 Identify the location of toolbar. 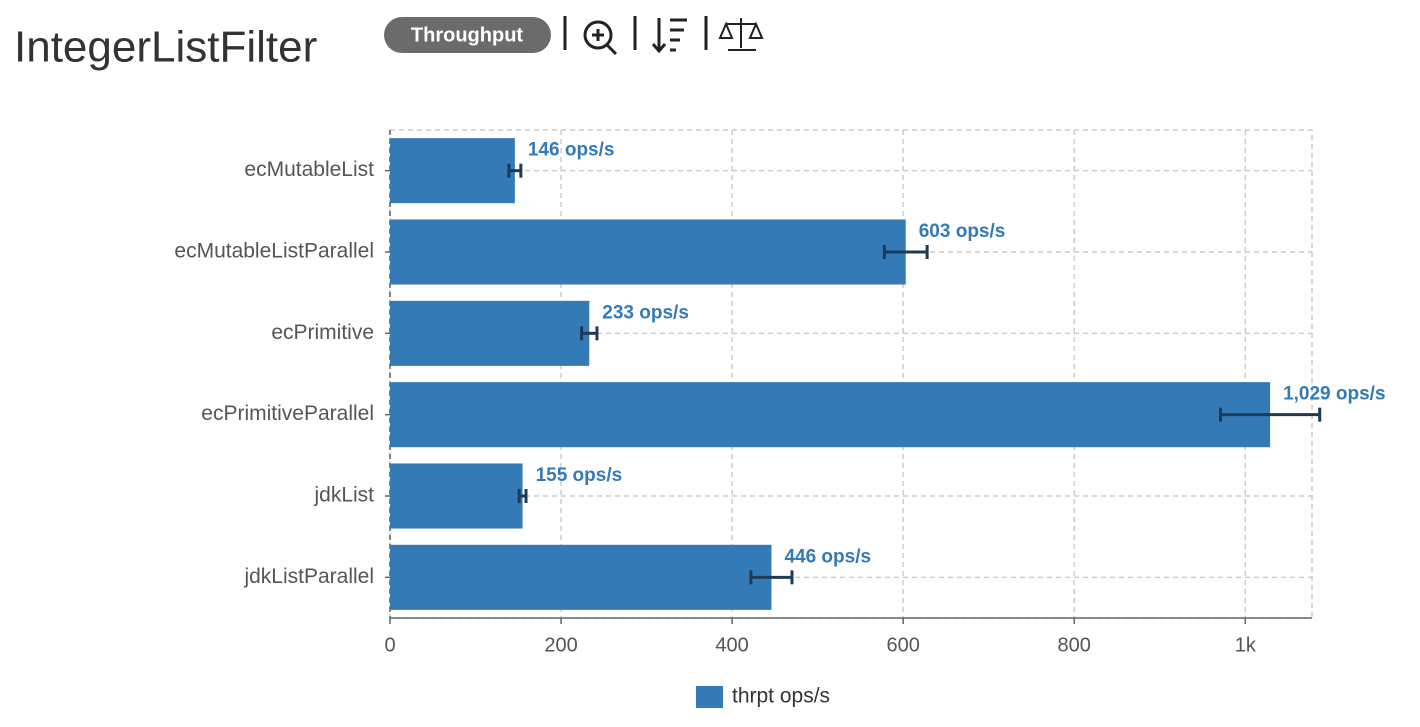
(663, 36).